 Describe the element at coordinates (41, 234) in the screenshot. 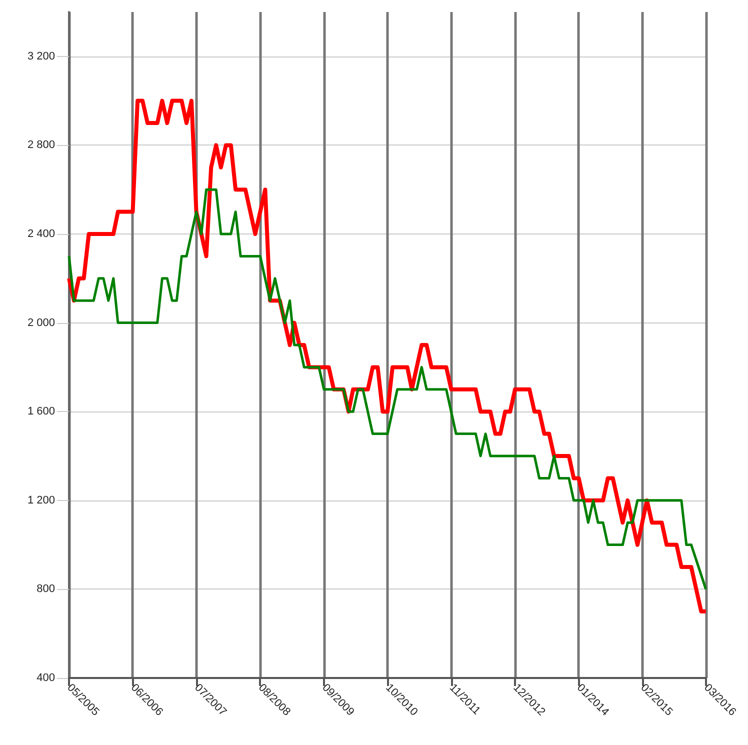

I see `y-tick-label: 2 400` at that location.